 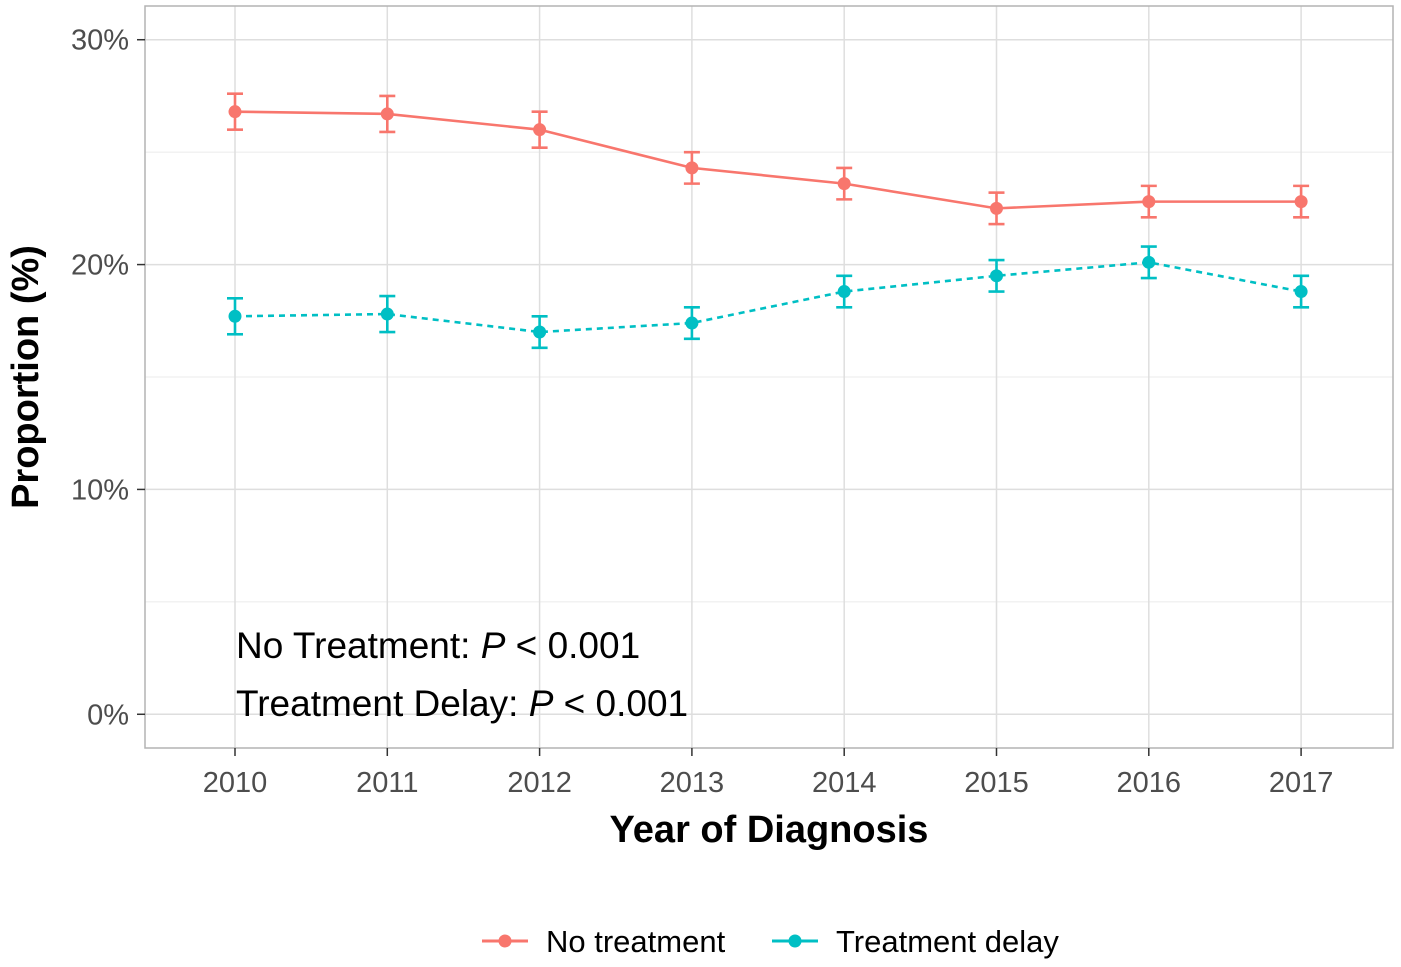 What do you see at coordinates (795, 941) in the screenshot?
I see `legend-key-treatment-delay-dot` at bounding box center [795, 941].